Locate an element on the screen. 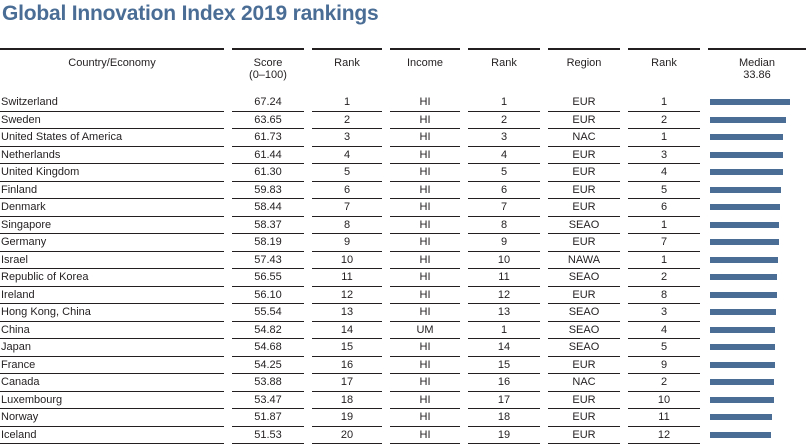 The image size is (806, 446). country-cell: Iceland is located at coordinates (19, 434).